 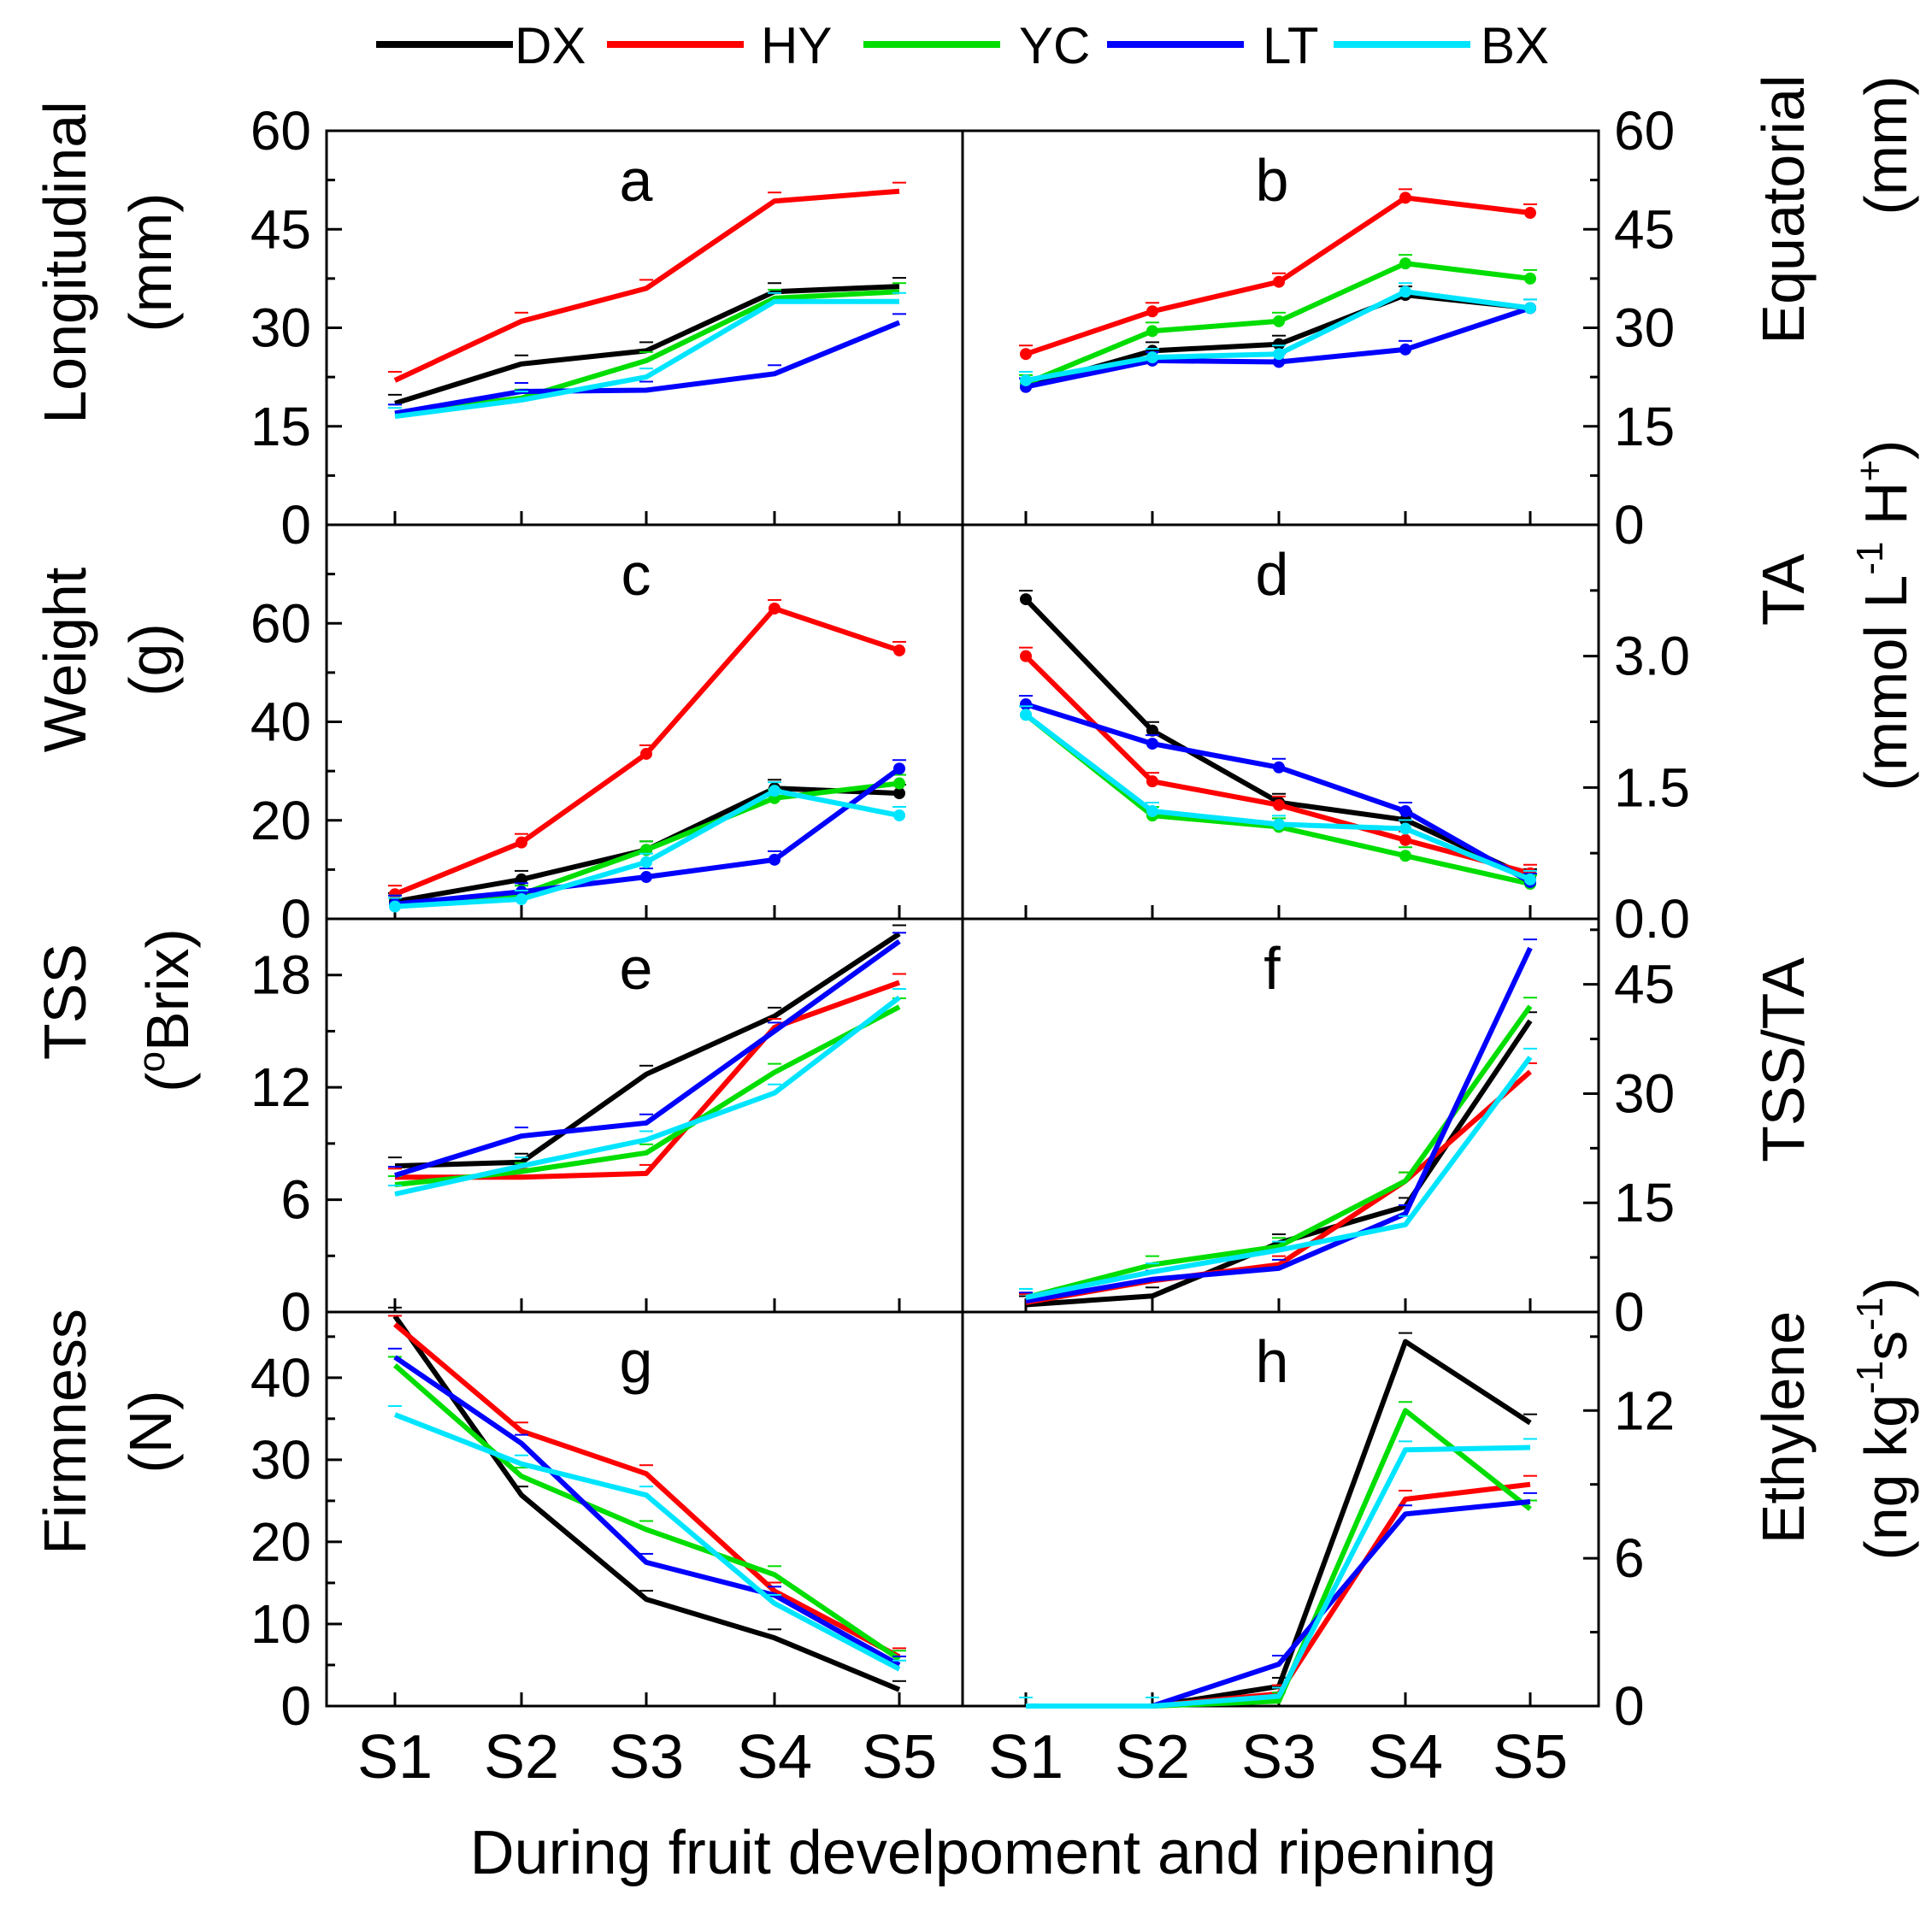 What do you see at coordinates (1652, 656) in the screenshot?
I see `y-tick-label-d: 3.0` at bounding box center [1652, 656].